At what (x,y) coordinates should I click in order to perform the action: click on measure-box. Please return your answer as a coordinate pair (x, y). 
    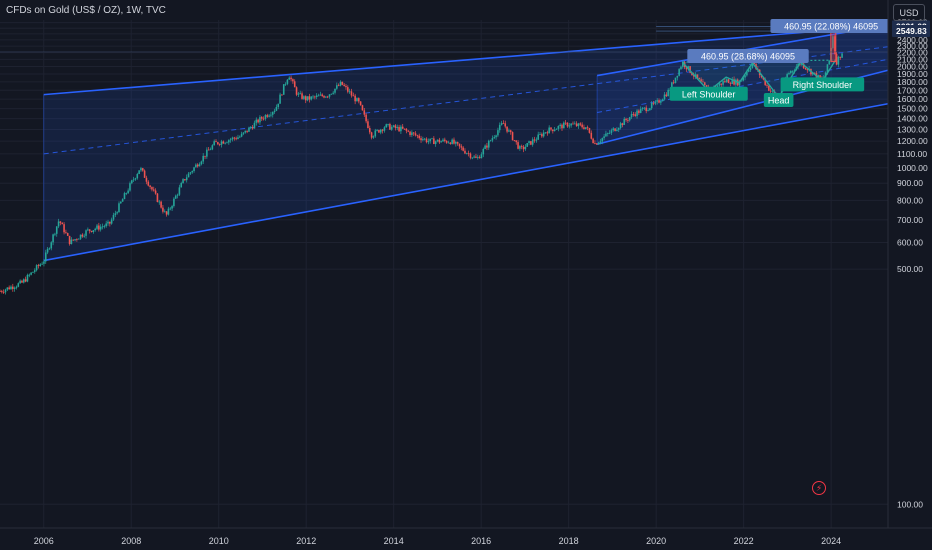
    Looking at the image, I should click on (833, 47).